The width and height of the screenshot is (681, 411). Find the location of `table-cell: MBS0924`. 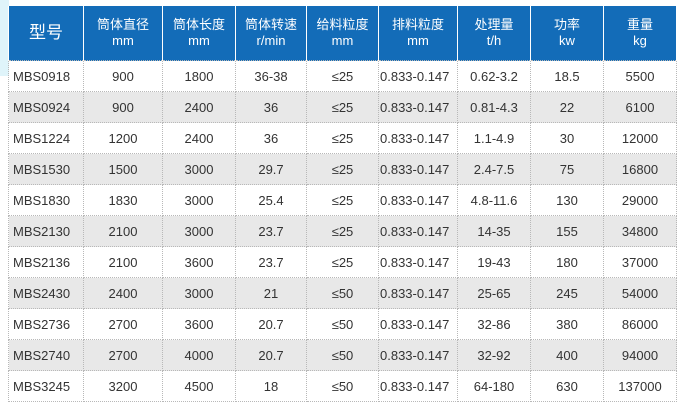

table-cell: MBS0924 is located at coordinates (46, 107).